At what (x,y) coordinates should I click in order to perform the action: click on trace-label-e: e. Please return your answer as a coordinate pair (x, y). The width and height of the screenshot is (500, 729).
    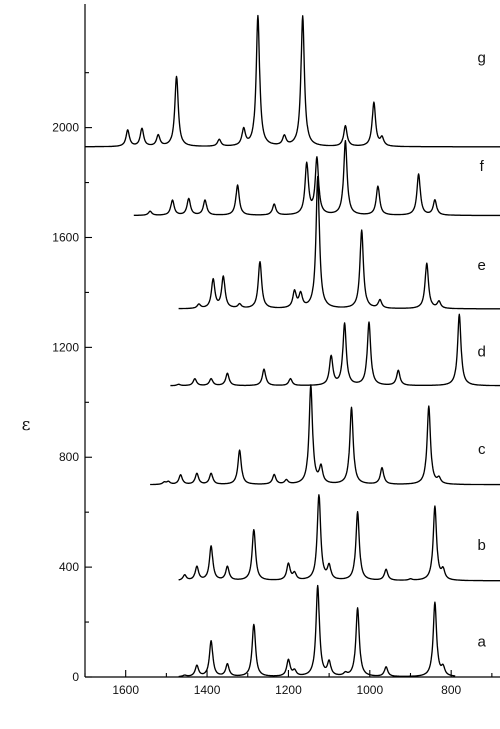
    Looking at the image, I should click on (482, 265).